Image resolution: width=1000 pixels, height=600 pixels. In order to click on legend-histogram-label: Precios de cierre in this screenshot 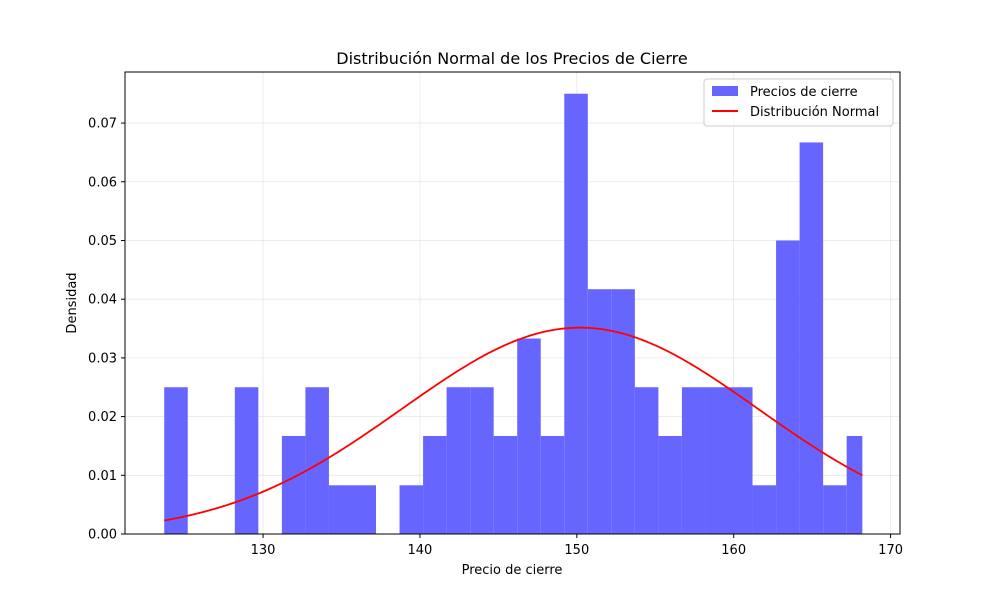, I will do `click(804, 92)`.